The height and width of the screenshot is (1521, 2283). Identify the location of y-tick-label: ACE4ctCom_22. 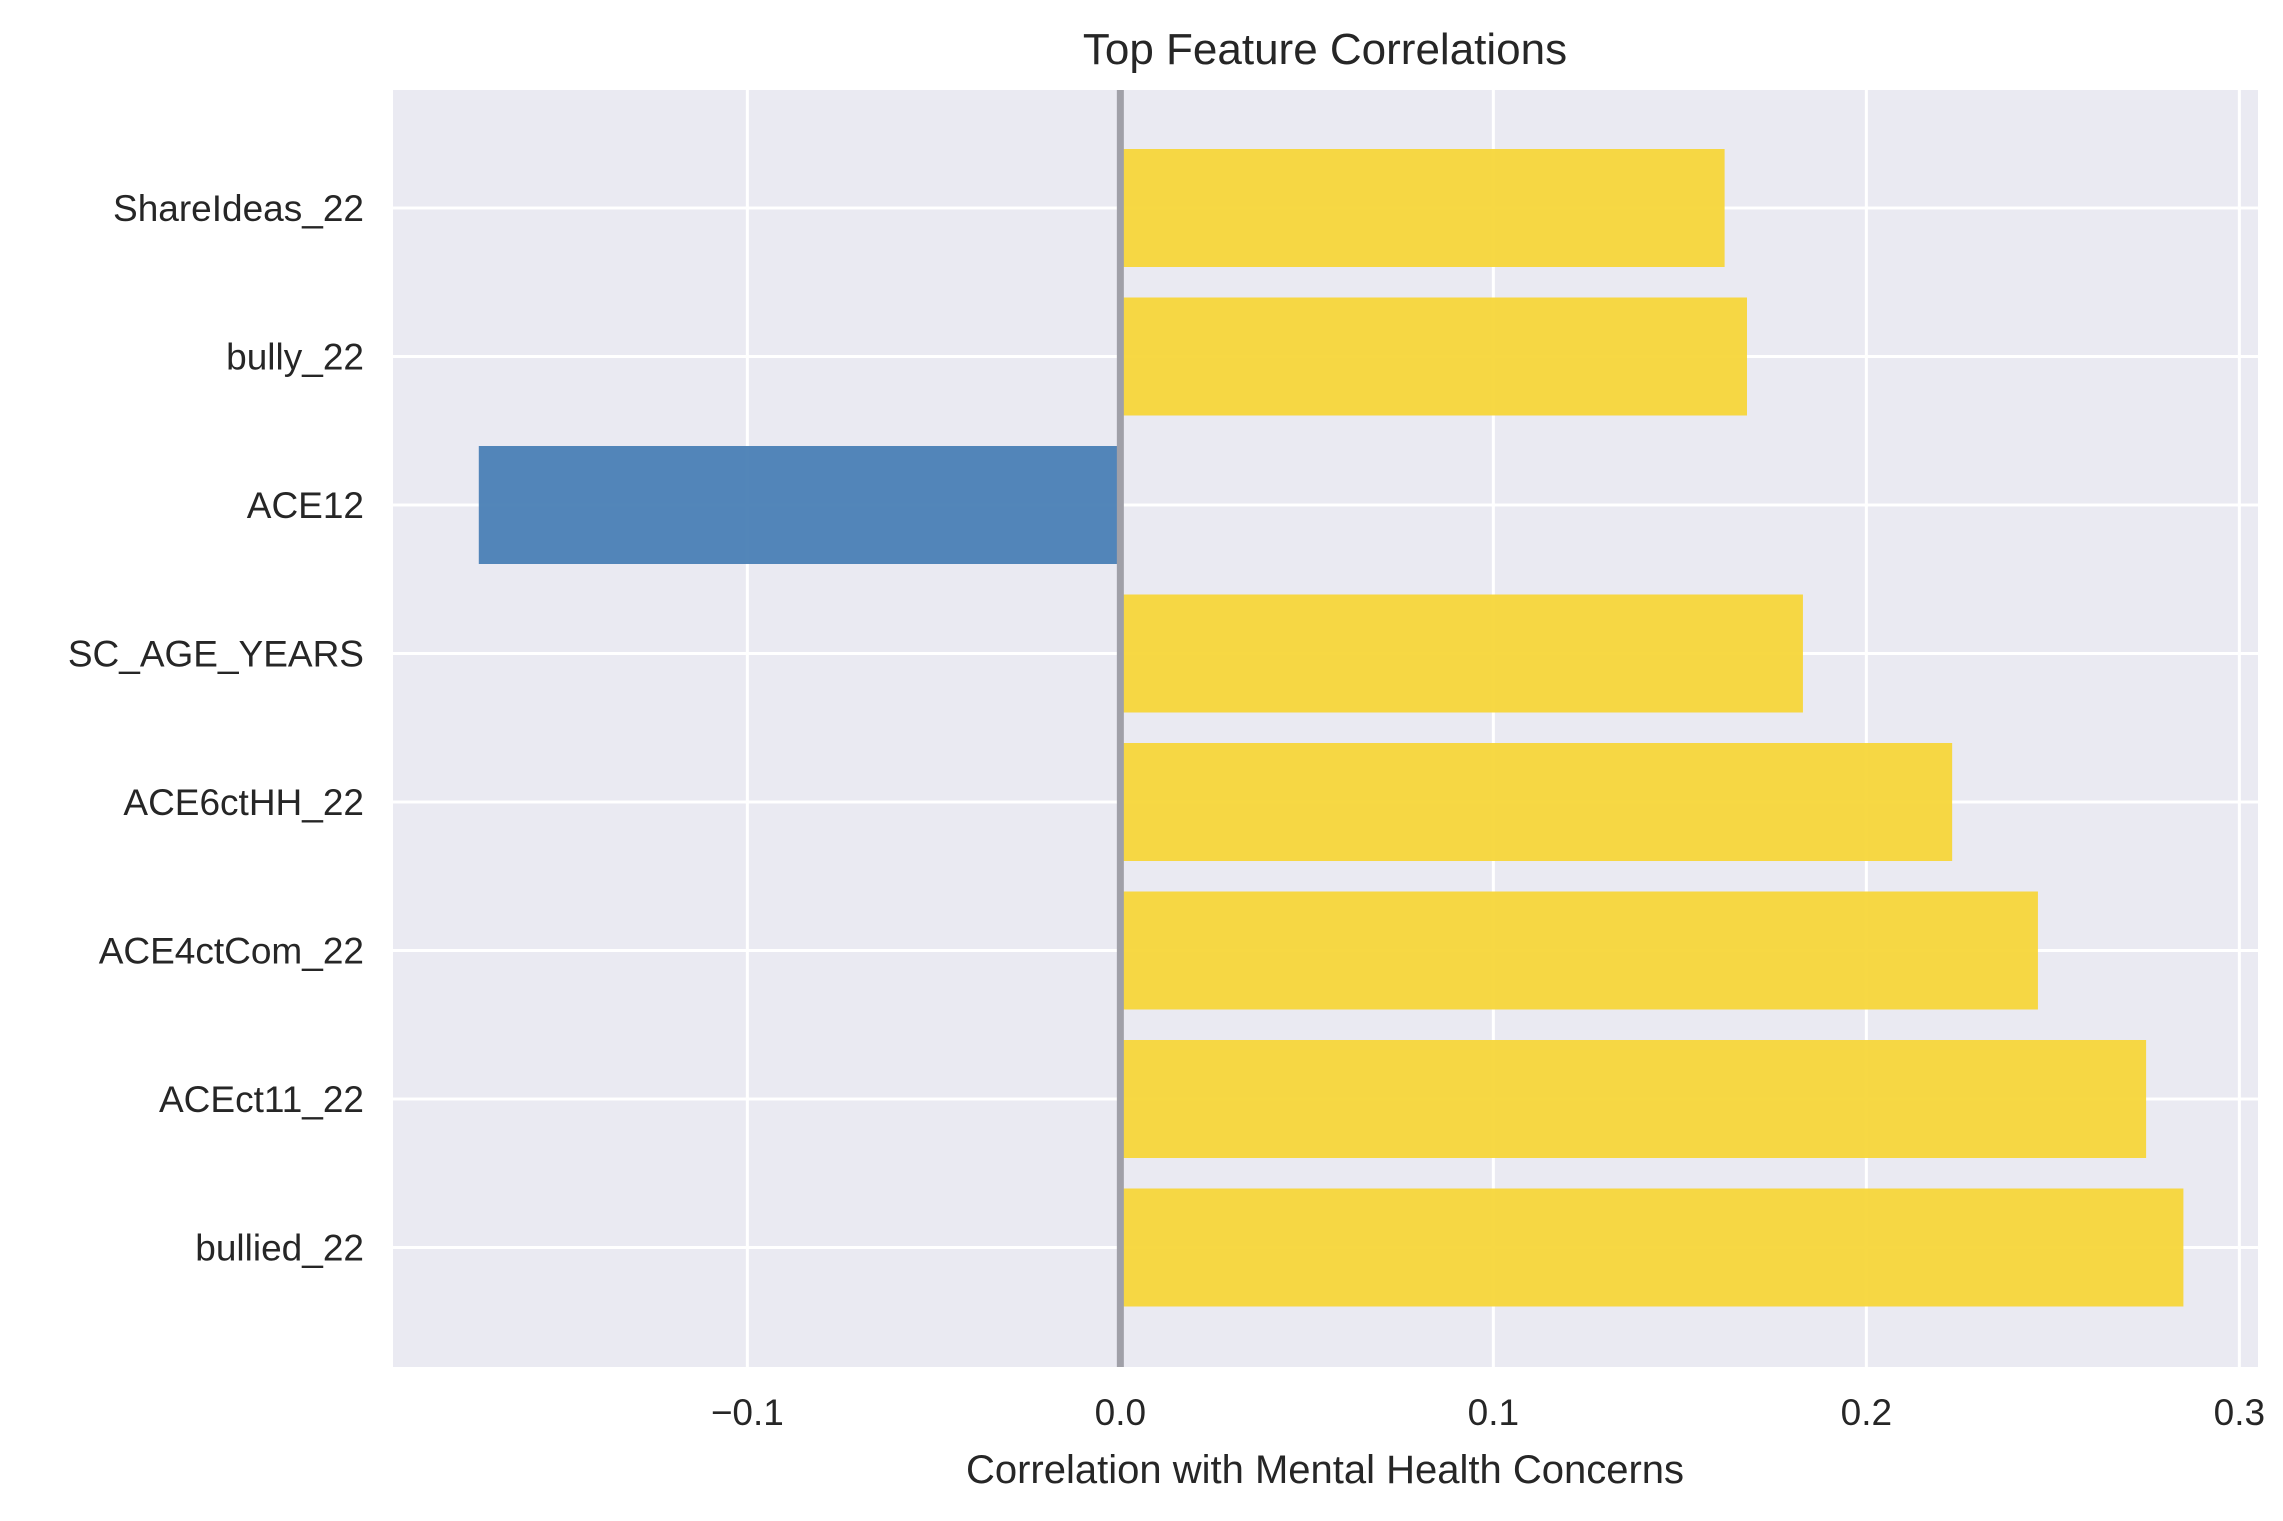
(231, 951).